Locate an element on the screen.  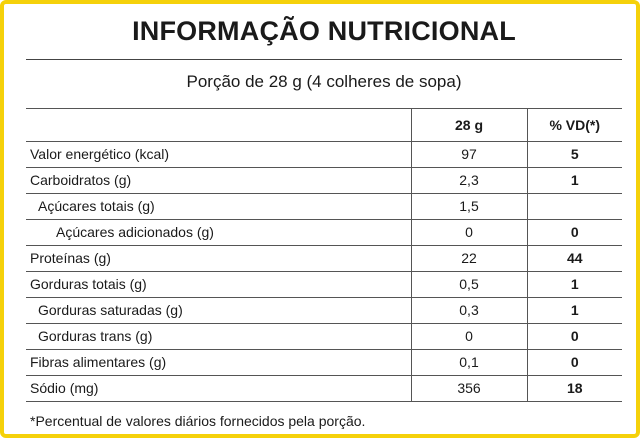
table-row: Gorduras totais (g) 0,5 1 is located at coordinates (324, 284).